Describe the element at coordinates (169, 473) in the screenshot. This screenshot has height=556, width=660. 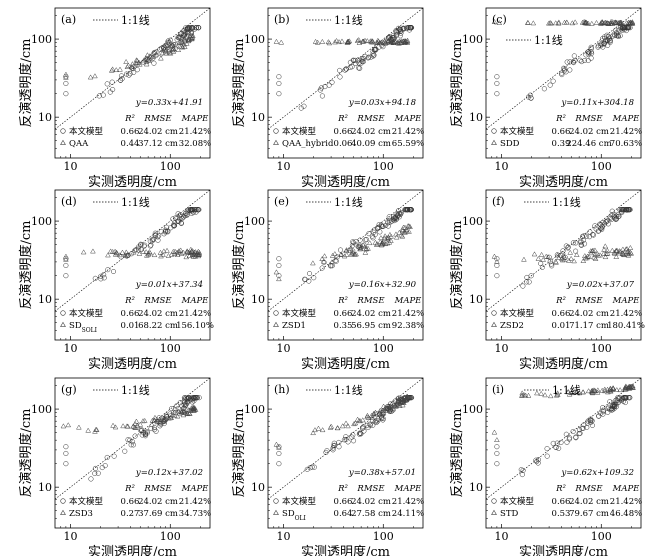
I see `fit-equation: y=0.12x+37.02` at that location.